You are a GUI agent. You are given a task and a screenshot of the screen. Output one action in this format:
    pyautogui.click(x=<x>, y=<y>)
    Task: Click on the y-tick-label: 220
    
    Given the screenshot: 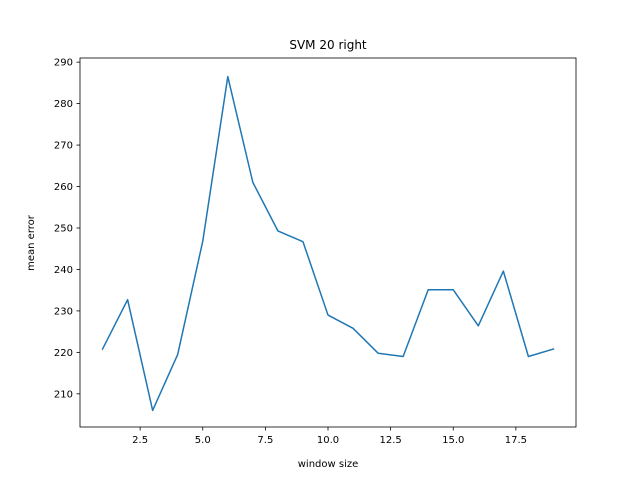 What is the action you would take?
    pyautogui.click(x=63, y=353)
    